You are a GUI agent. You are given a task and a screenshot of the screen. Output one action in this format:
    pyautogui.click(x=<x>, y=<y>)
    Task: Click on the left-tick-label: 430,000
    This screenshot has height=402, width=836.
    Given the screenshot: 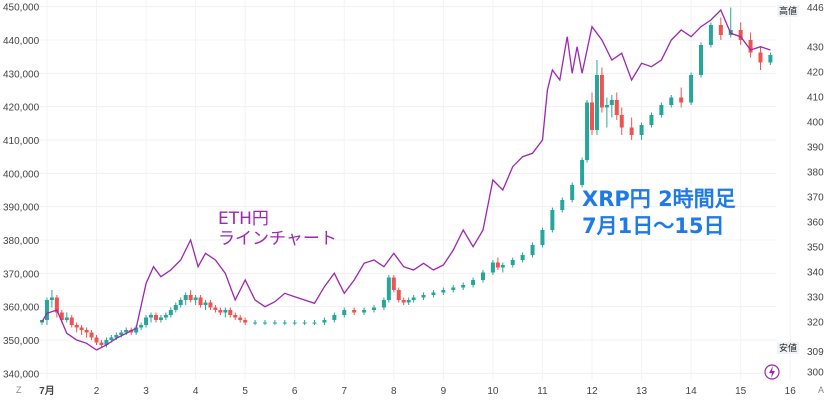 What is the action you would take?
    pyautogui.click(x=21, y=74)
    